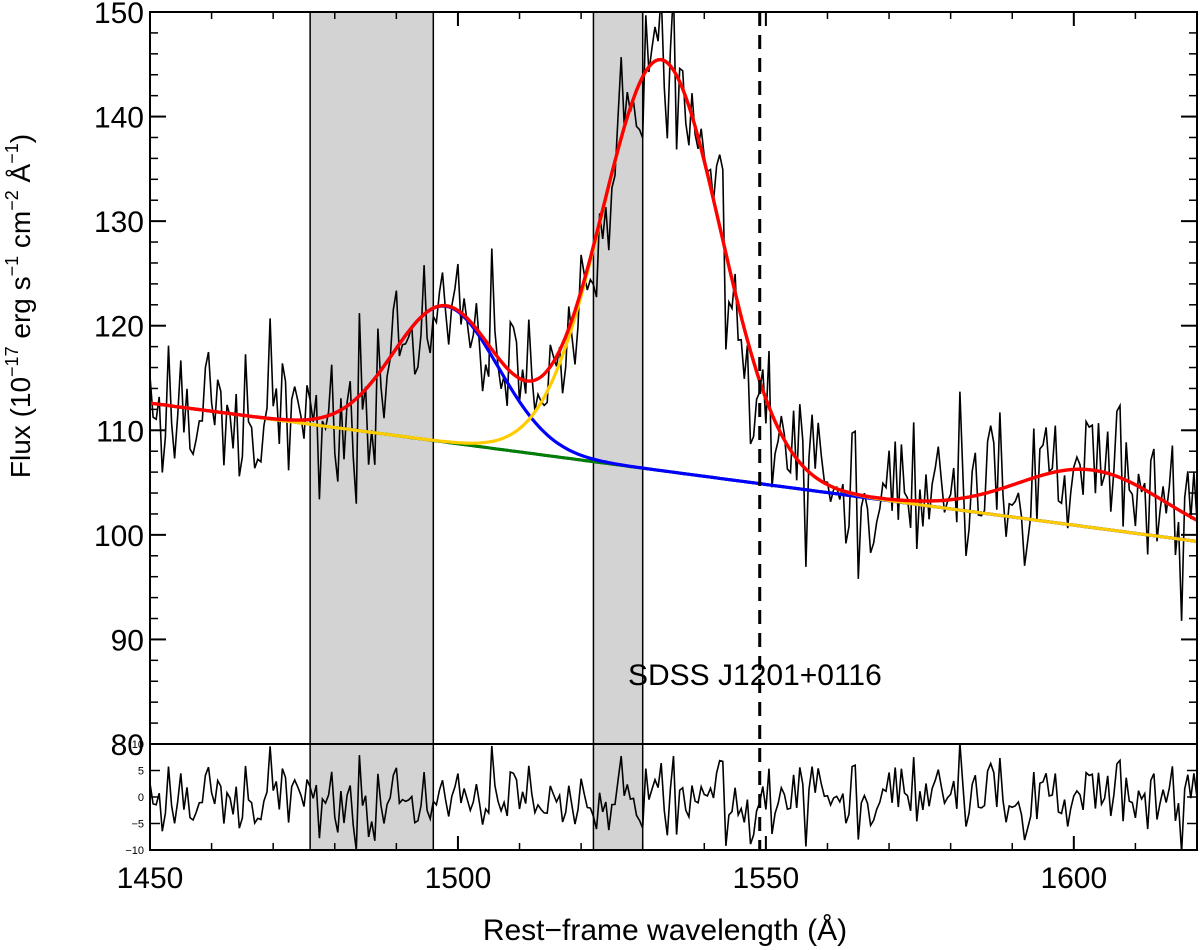 The image size is (1200, 950). I want to click on y-tick-label: 80, so click(127, 745).